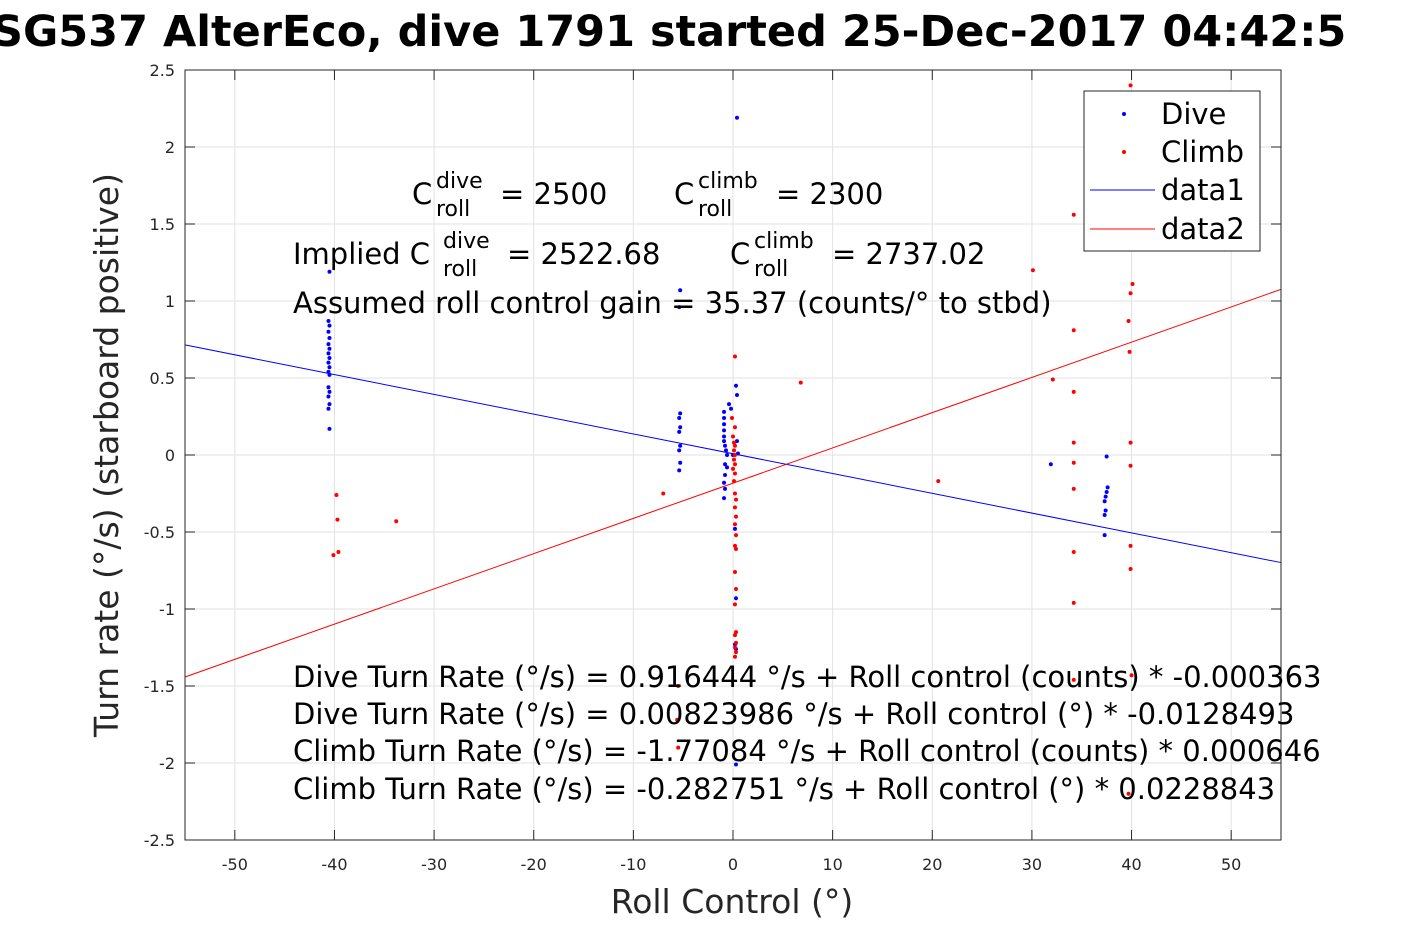 The height and width of the screenshot is (945, 1417). I want to click on c-dive-annotation: C dive roll = 2500, so click(509, 195).